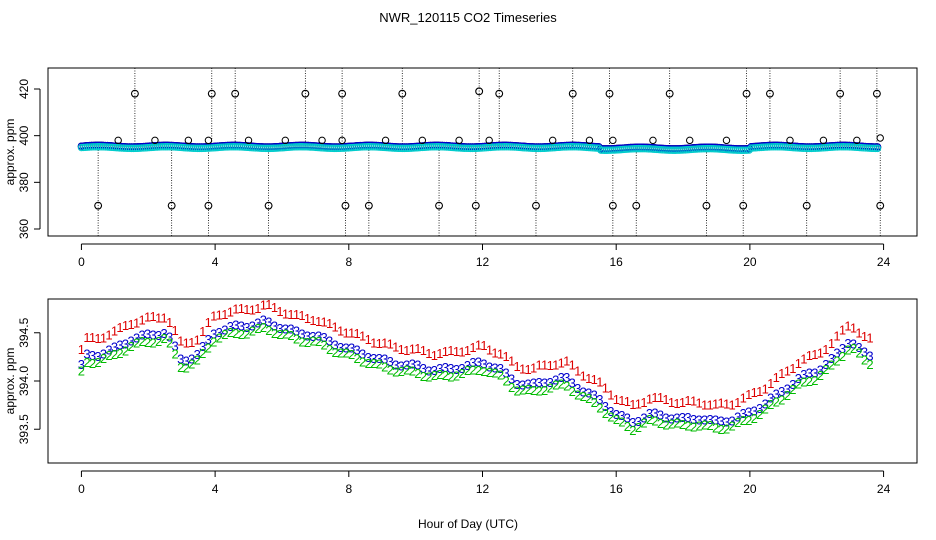 The width and height of the screenshot is (936, 540). What do you see at coordinates (483, 262) in the screenshot?
I see `panel1-x-tick-label: 12` at bounding box center [483, 262].